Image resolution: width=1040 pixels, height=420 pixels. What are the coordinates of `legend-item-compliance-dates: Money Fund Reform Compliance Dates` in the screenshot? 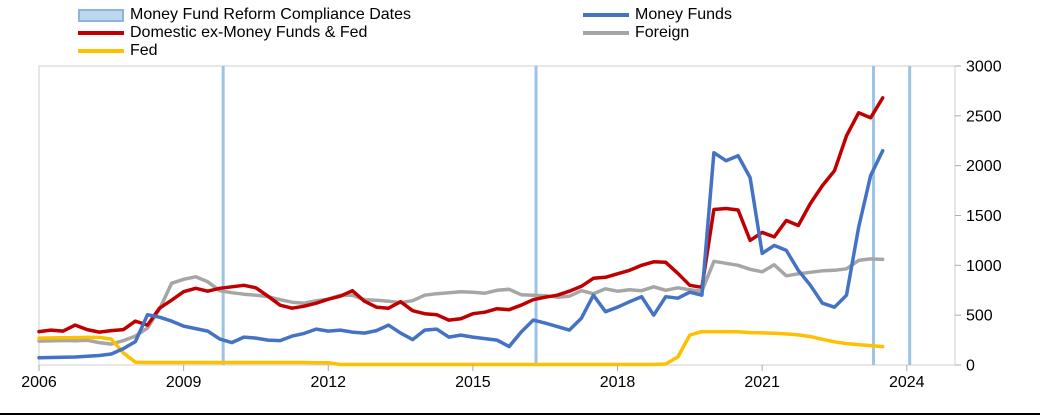 It's located at (244, 15).